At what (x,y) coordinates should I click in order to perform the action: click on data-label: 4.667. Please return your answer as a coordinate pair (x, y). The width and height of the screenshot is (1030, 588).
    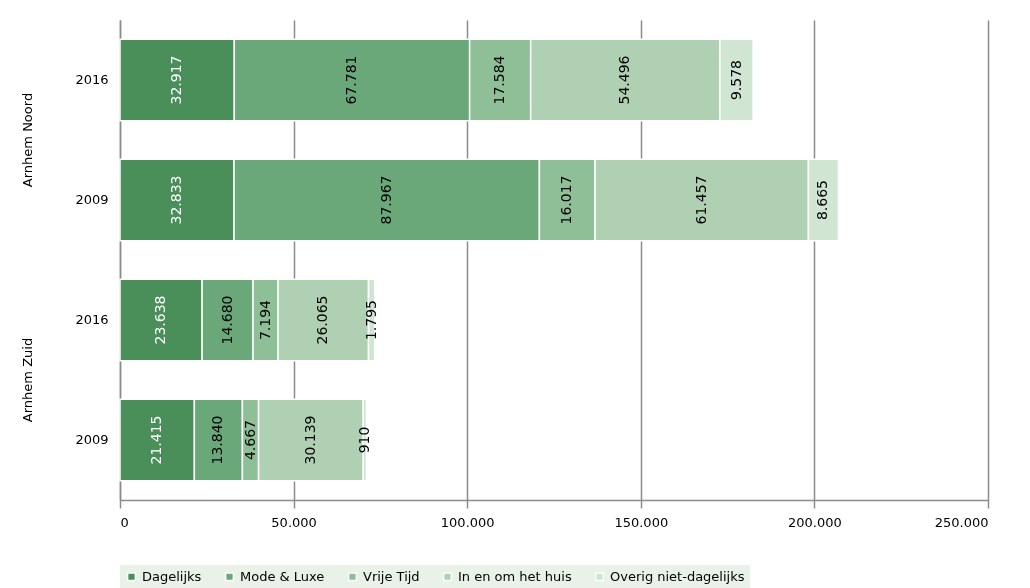
    Looking at the image, I should click on (249, 440).